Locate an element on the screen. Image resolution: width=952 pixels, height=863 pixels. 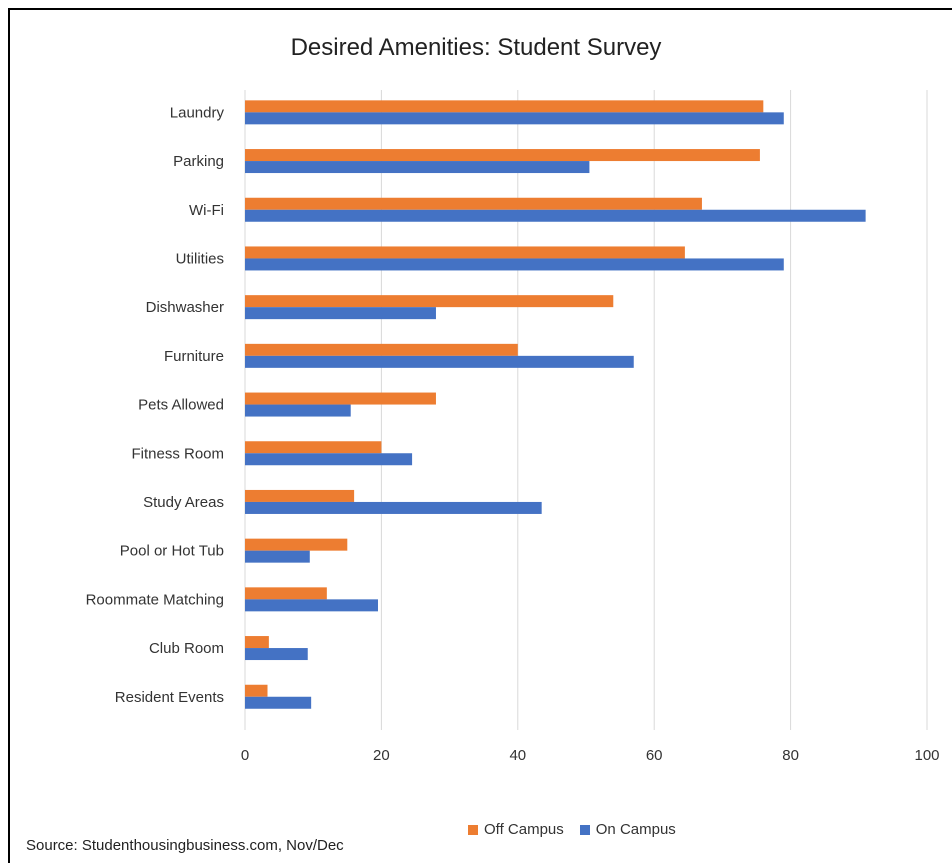
legend-label-on-campus: On Campus is located at coordinates (635, 829).